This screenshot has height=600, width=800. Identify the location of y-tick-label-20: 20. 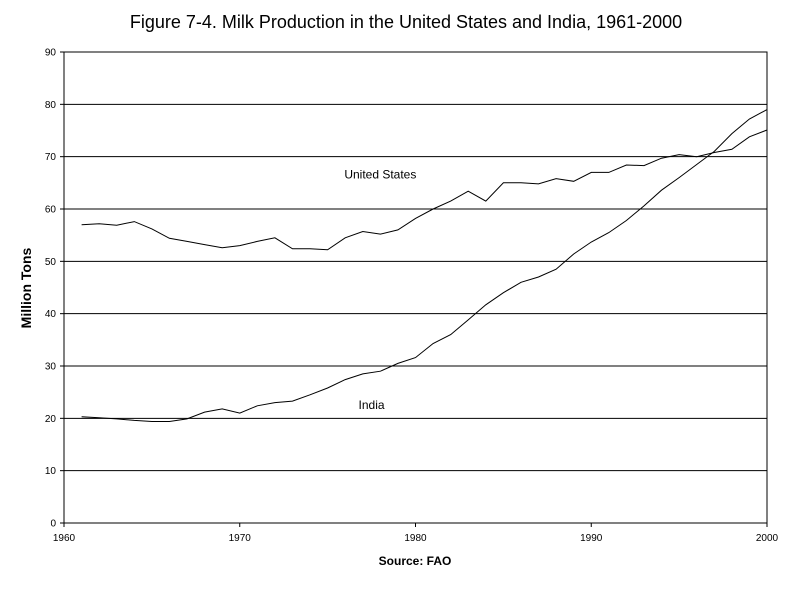
(51, 419).